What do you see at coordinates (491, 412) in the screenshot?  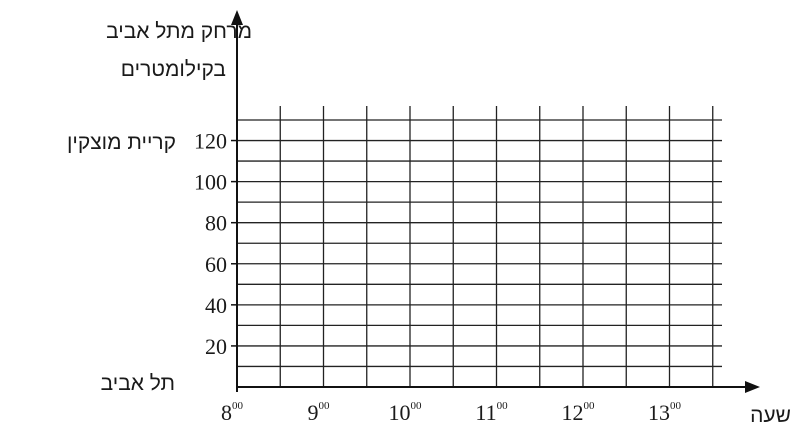 I see `x-tick-label: 1100` at bounding box center [491, 412].